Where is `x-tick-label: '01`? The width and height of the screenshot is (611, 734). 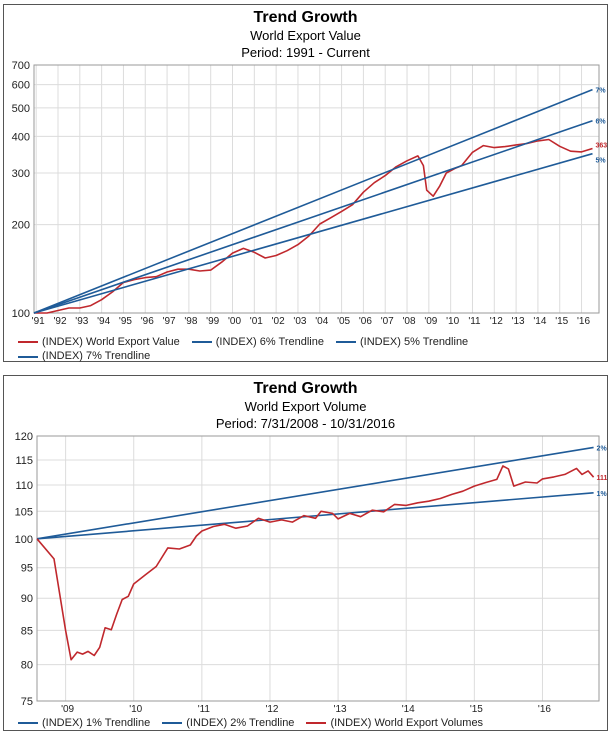 x-tick-label: '01 is located at coordinates (256, 321).